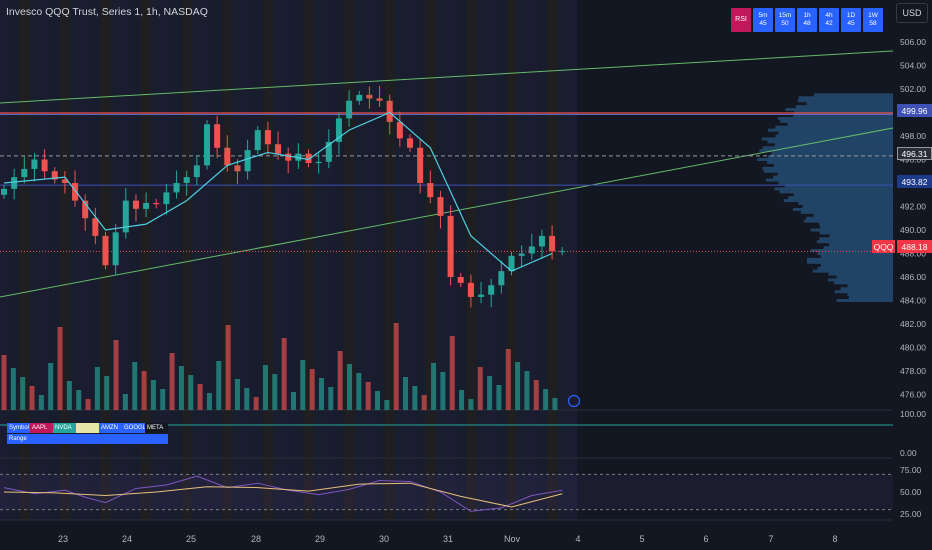 The width and height of the screenshot is (932, 550). Describe the element at coordinates (64, 428) in the screenshot. I see `watchlist-cell-nvda: NVDA` at that location.